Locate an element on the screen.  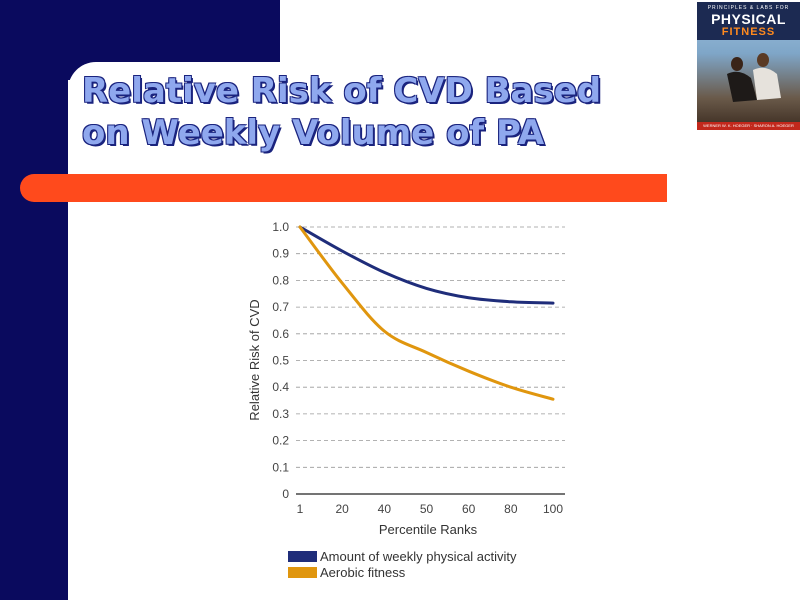
title-background is located at coordinates (368, 119).